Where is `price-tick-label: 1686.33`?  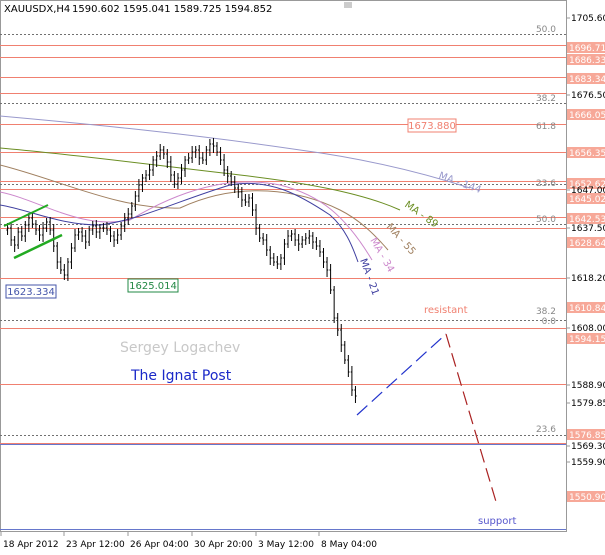 price-tick-label: 1686.33 is located at coordinates (587, 61).